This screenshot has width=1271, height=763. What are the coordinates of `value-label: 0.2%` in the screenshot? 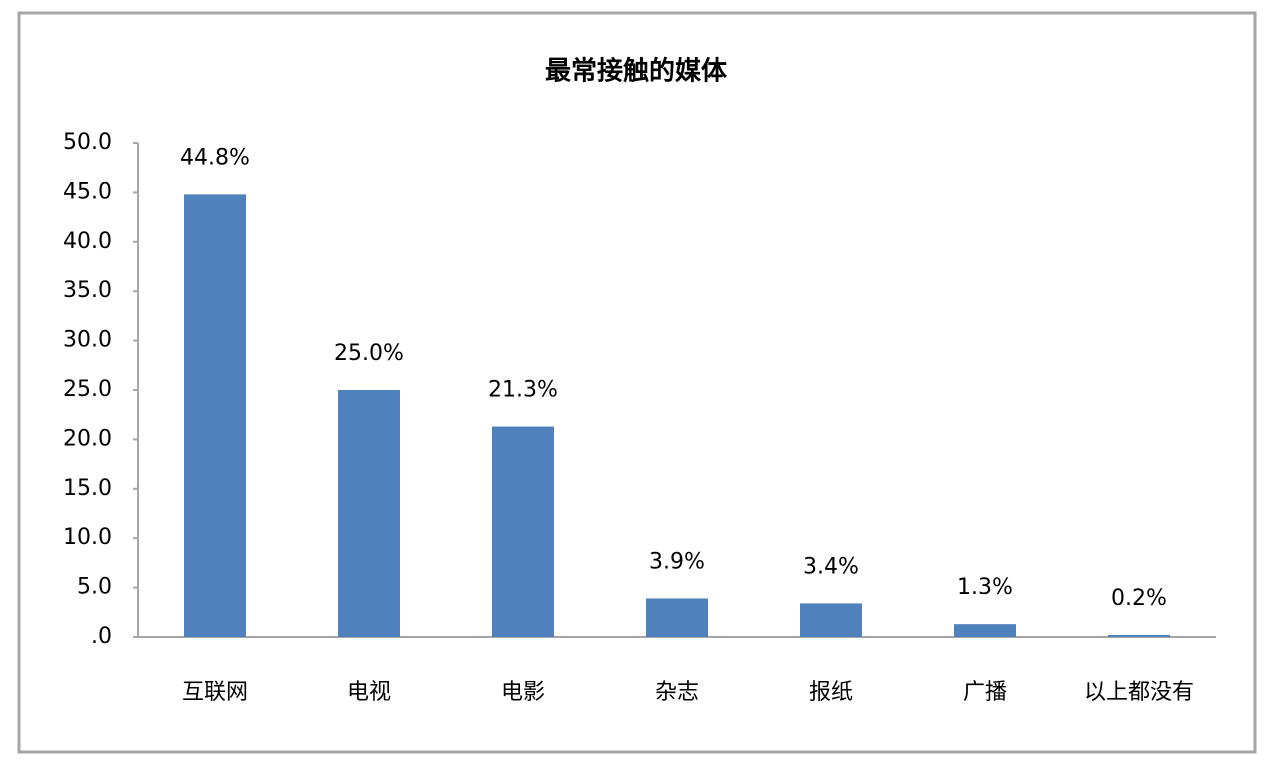 It's located at (1139, 598).